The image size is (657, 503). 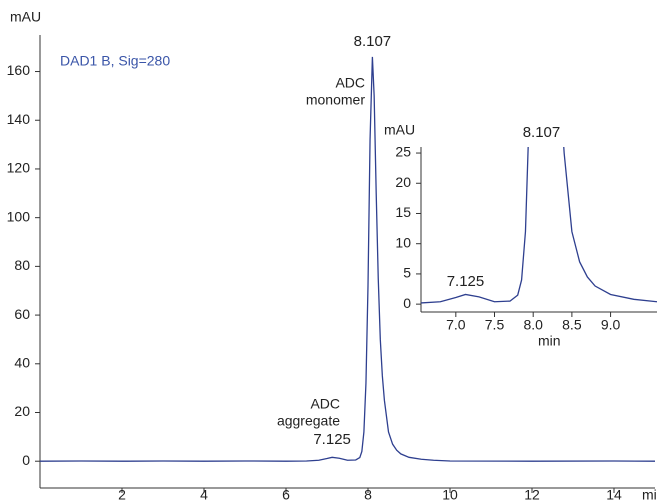 What do you see at coordinates (614, 495) in the screenshot?
I see `x-tick-label: 14` at bounding box center [614, 495].